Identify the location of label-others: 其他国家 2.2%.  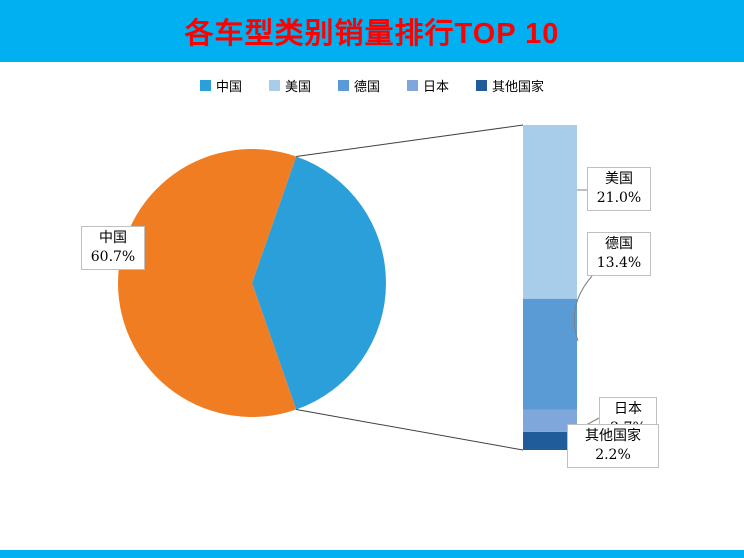
(613, 446).